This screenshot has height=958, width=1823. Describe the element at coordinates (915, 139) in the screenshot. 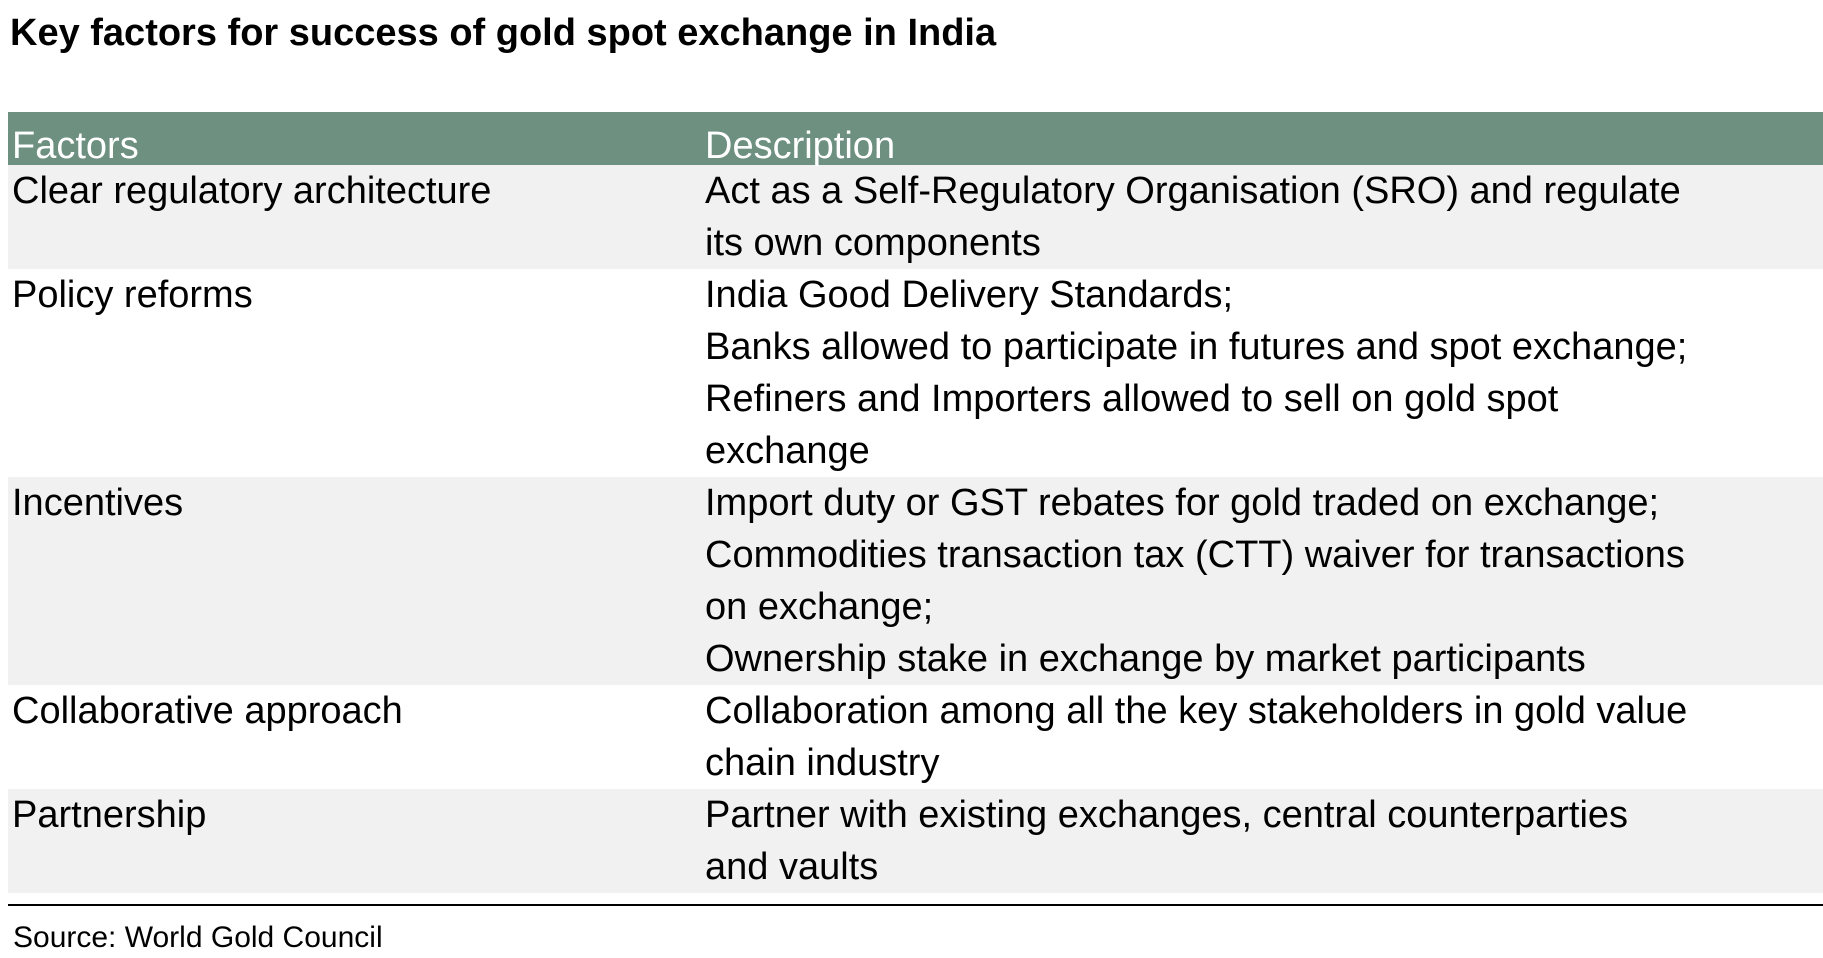

I see `table-header-row: Factors Description` at that location.